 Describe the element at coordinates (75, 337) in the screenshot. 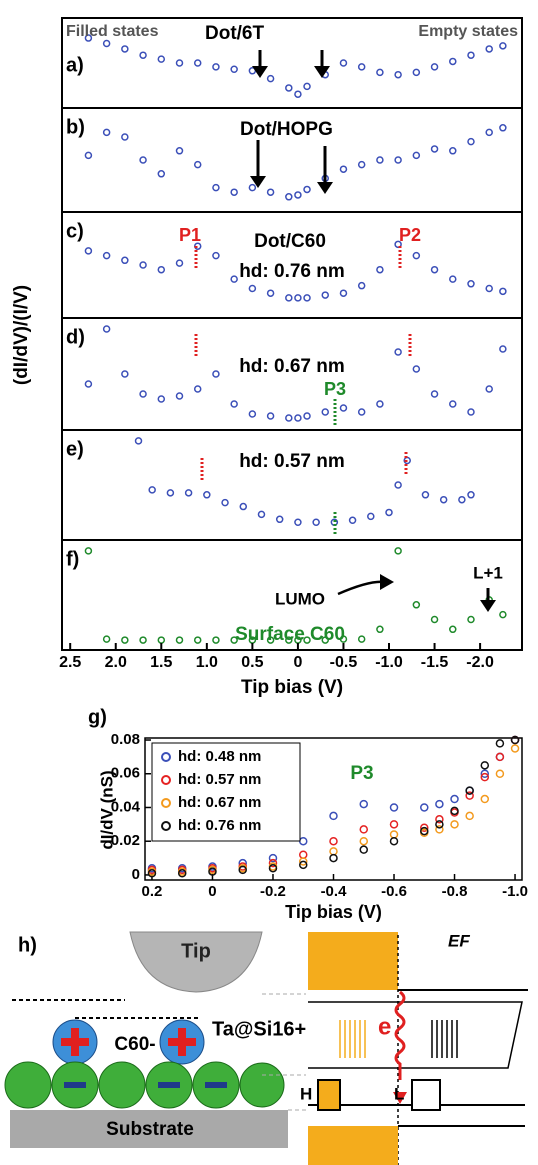

I see `panel-label: d)` at that location.